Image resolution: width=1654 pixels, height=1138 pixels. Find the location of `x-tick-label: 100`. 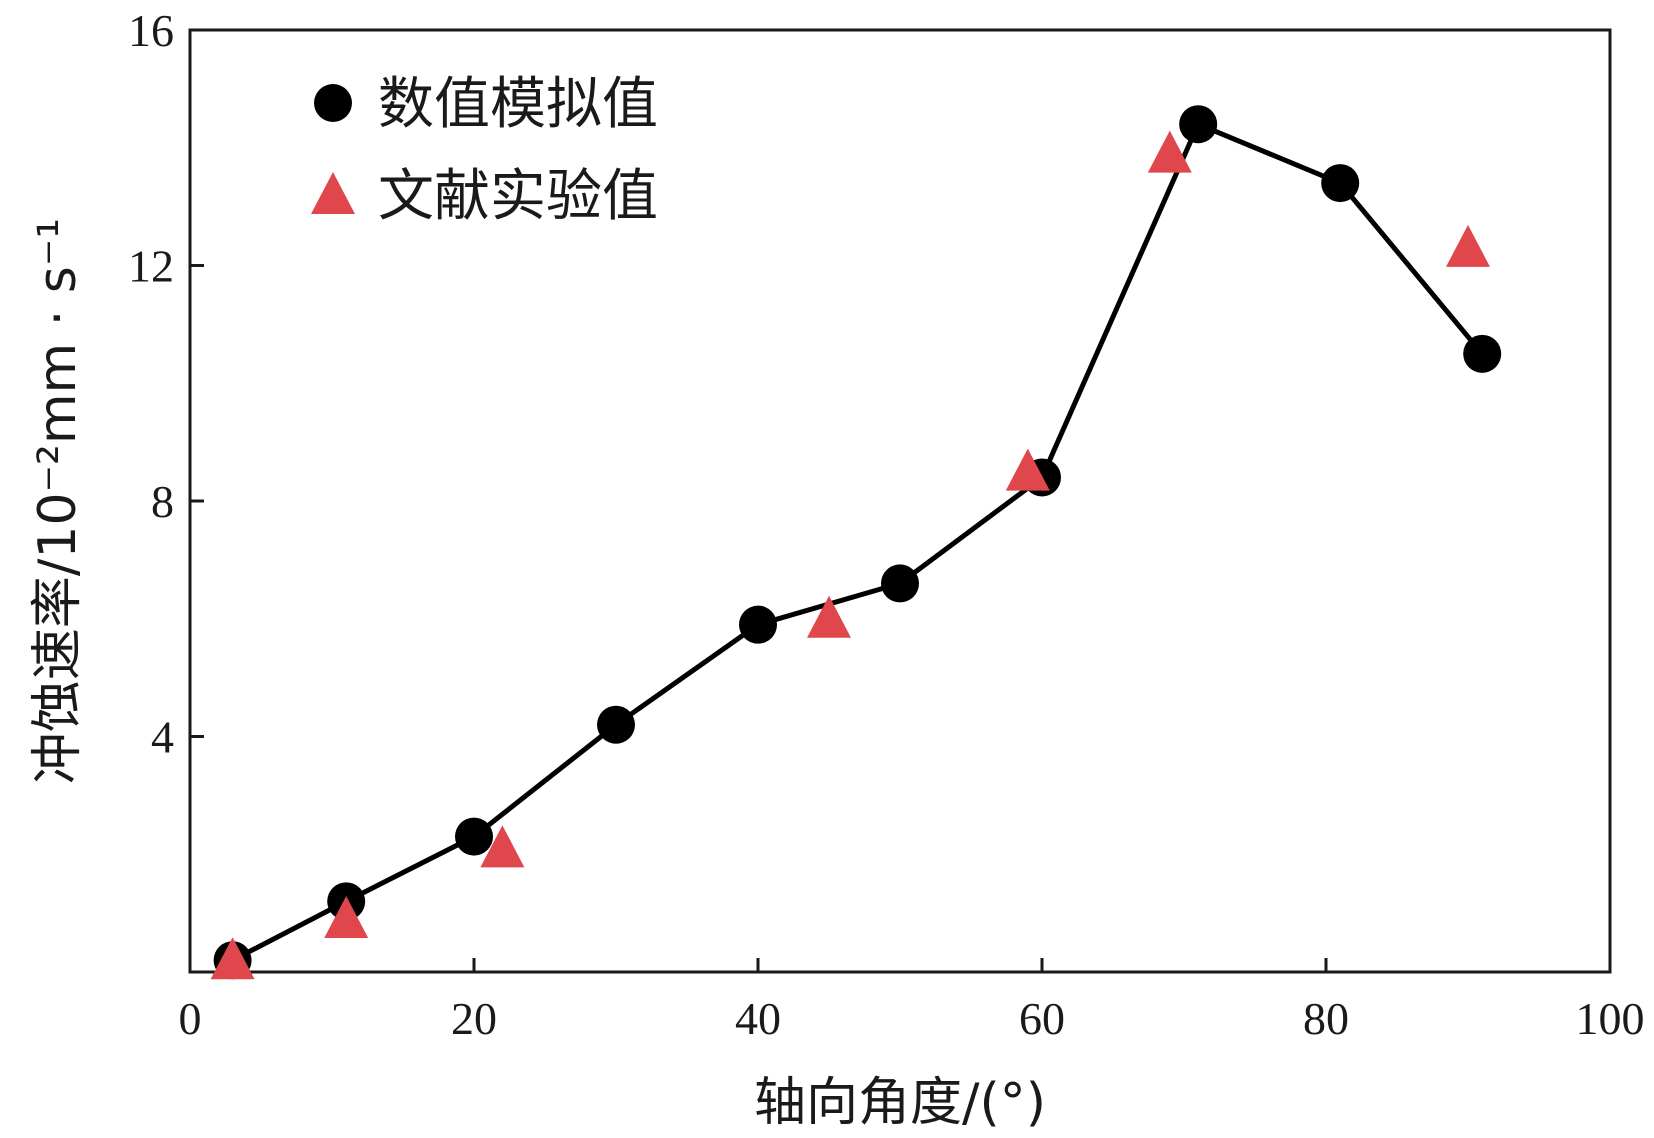

x-tick-label: 100 is located at coordinates (1610, 1018).